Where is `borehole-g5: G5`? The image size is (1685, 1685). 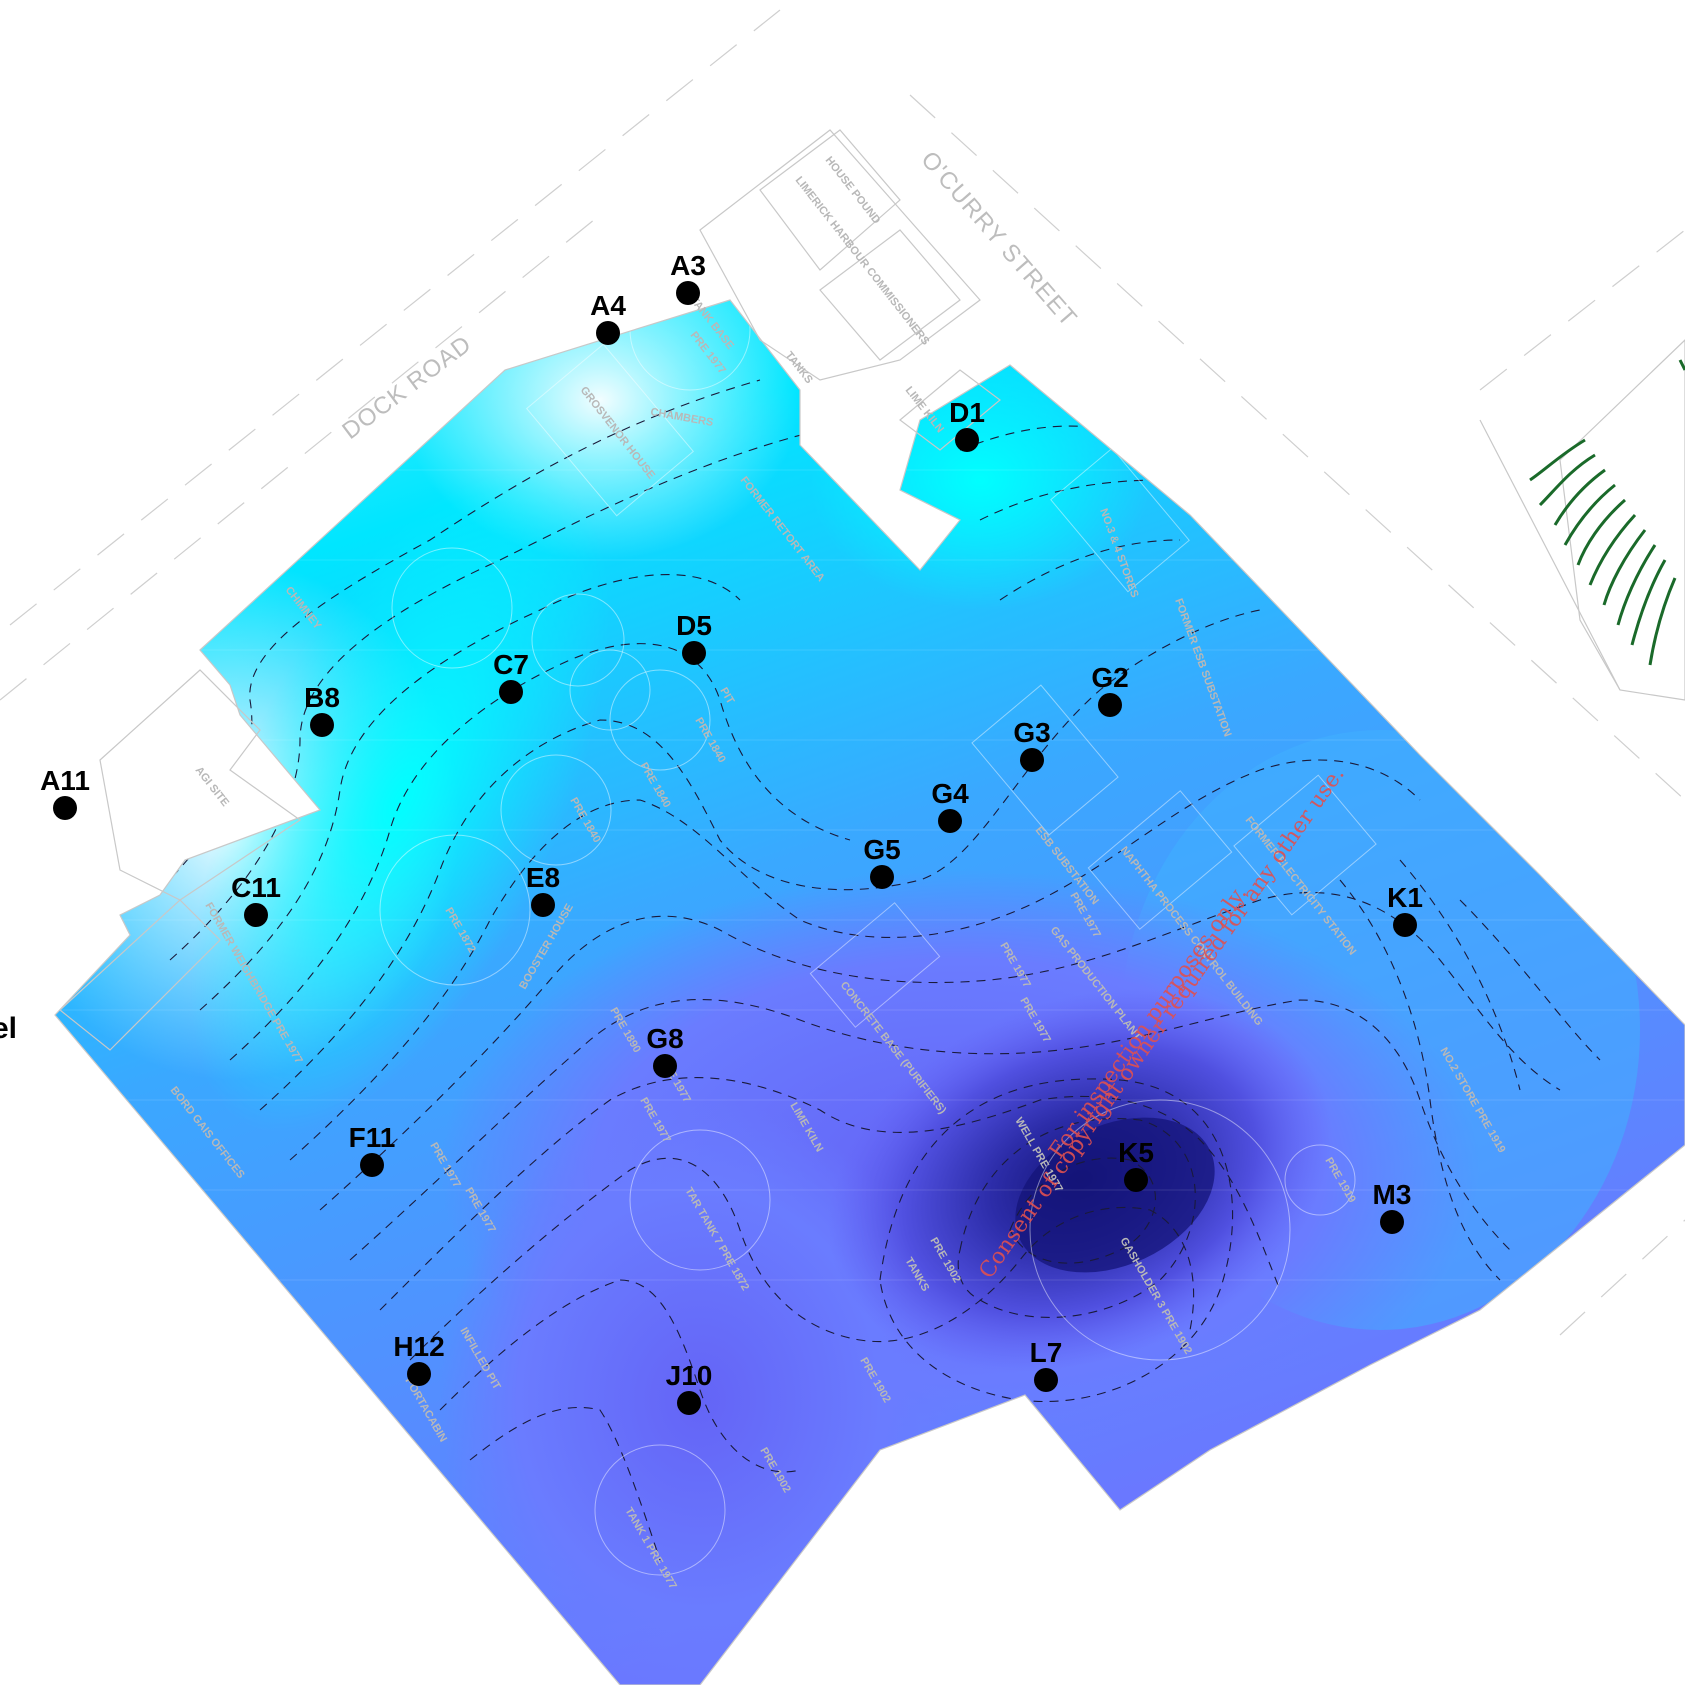
borehole-g5: G5 is located at coordinates (882, 861).